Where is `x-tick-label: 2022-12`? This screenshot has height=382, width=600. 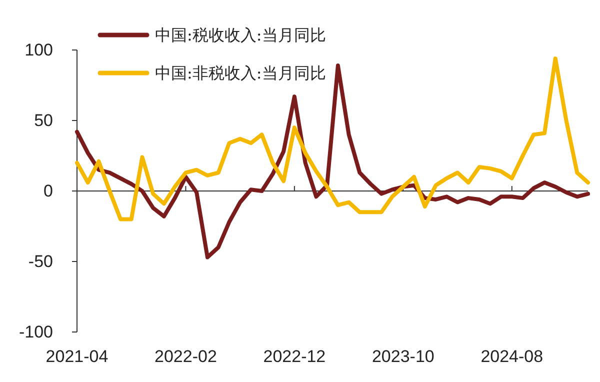 x-tick-label: 2022-12 is located at coordinates (294, 356).